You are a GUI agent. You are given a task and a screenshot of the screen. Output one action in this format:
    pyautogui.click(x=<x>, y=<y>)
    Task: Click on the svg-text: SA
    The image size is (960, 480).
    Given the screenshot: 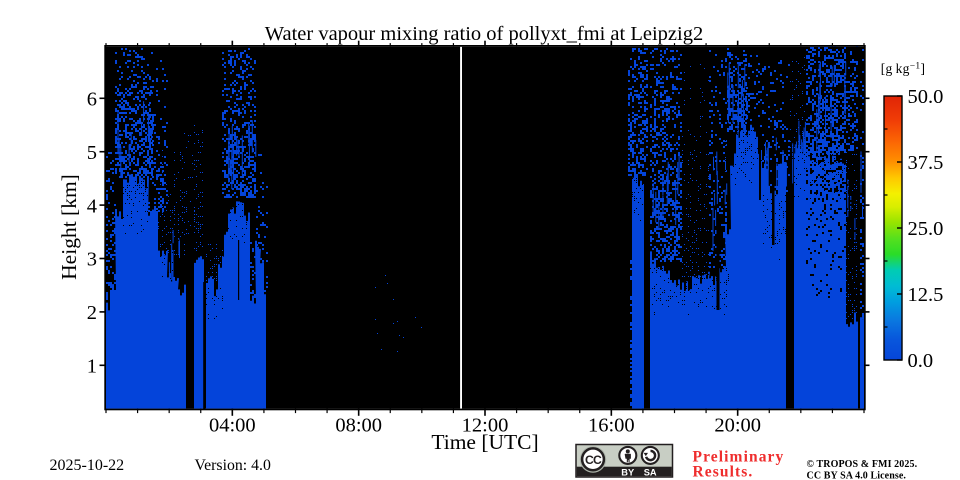 What is the action you would take?
    pyautogui.click(x=650, y=472)
    